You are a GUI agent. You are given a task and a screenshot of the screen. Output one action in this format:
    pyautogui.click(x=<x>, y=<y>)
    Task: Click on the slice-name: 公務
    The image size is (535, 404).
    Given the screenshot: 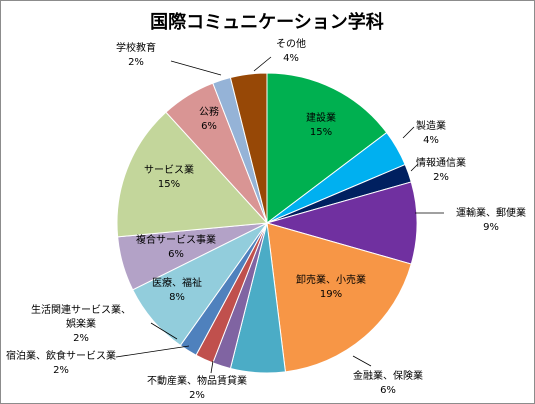 What is the action you would take?
    pyautogui.click(x=209, y=111)
    